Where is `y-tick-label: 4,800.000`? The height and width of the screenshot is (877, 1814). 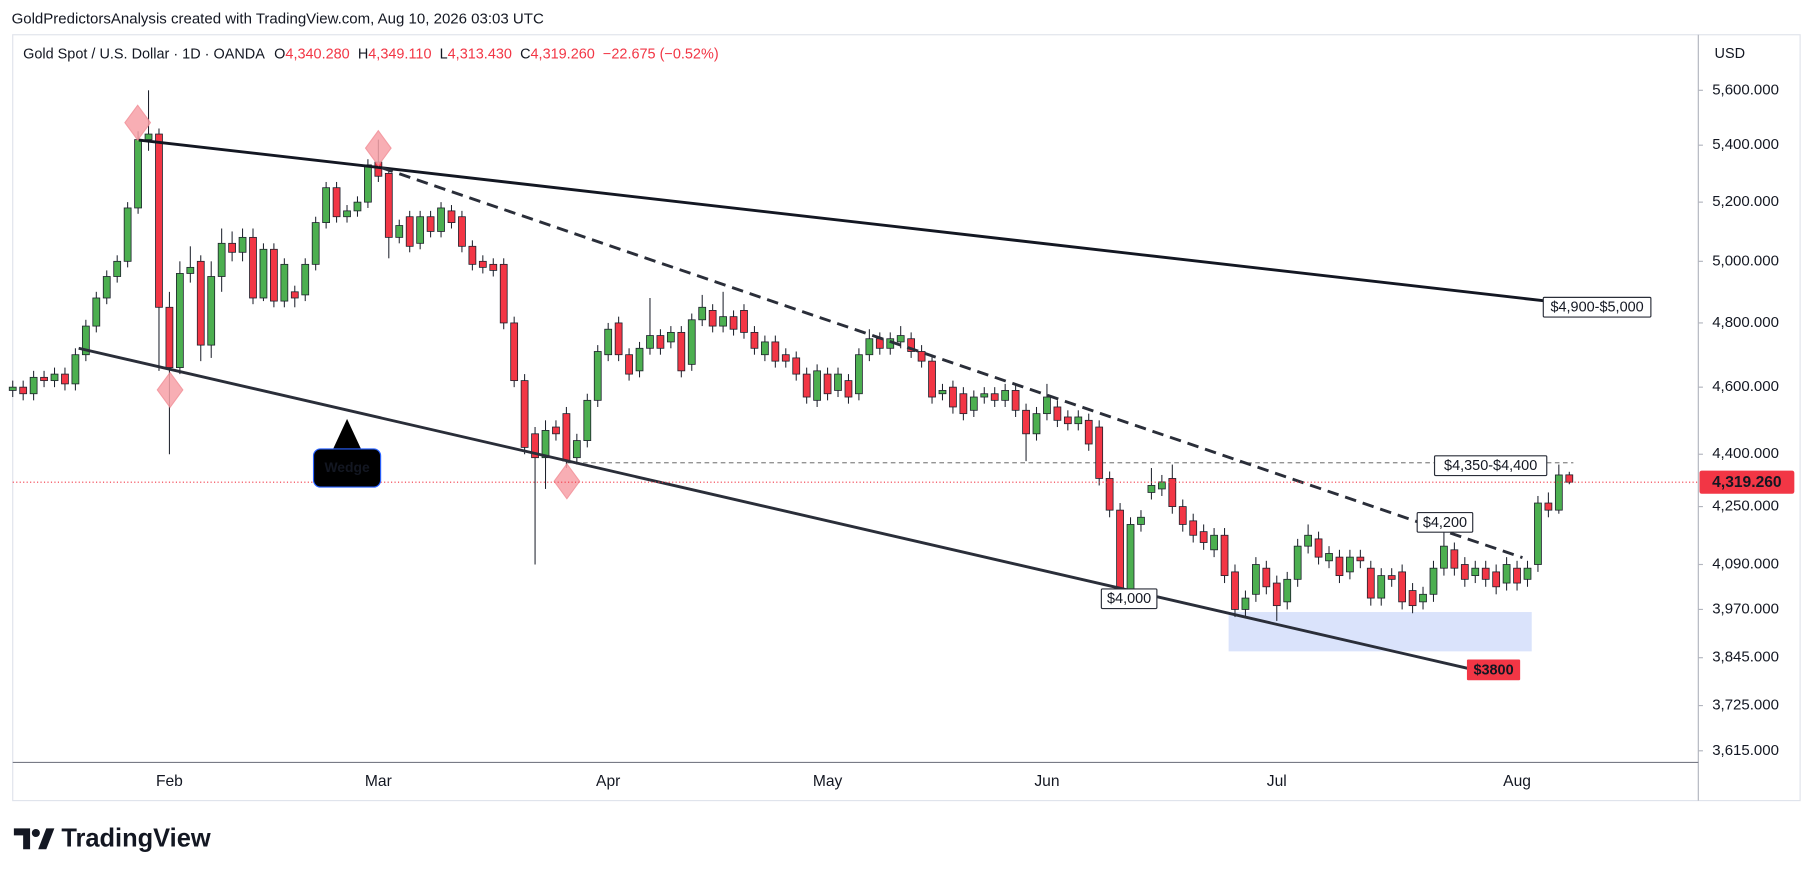 y-tick-label: 4,800.000 is located at coordinates (1745, 322).